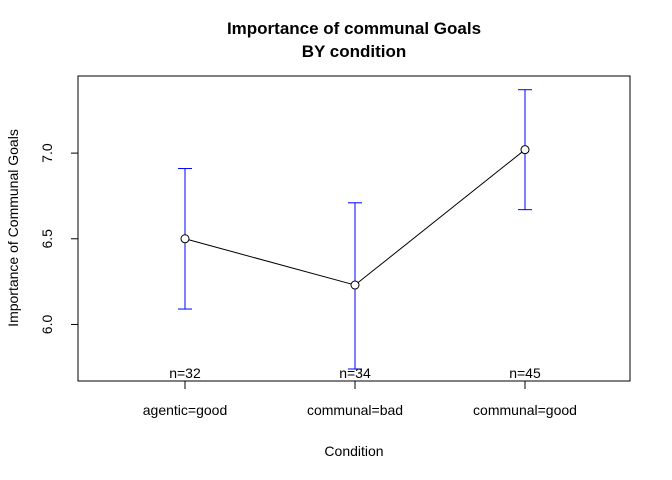 The image size is (672, 480). What do you see at coordinates (47, 153) in the screenshot?
I see `y-tick-label: 7.0` at bounding box center [47, 153].